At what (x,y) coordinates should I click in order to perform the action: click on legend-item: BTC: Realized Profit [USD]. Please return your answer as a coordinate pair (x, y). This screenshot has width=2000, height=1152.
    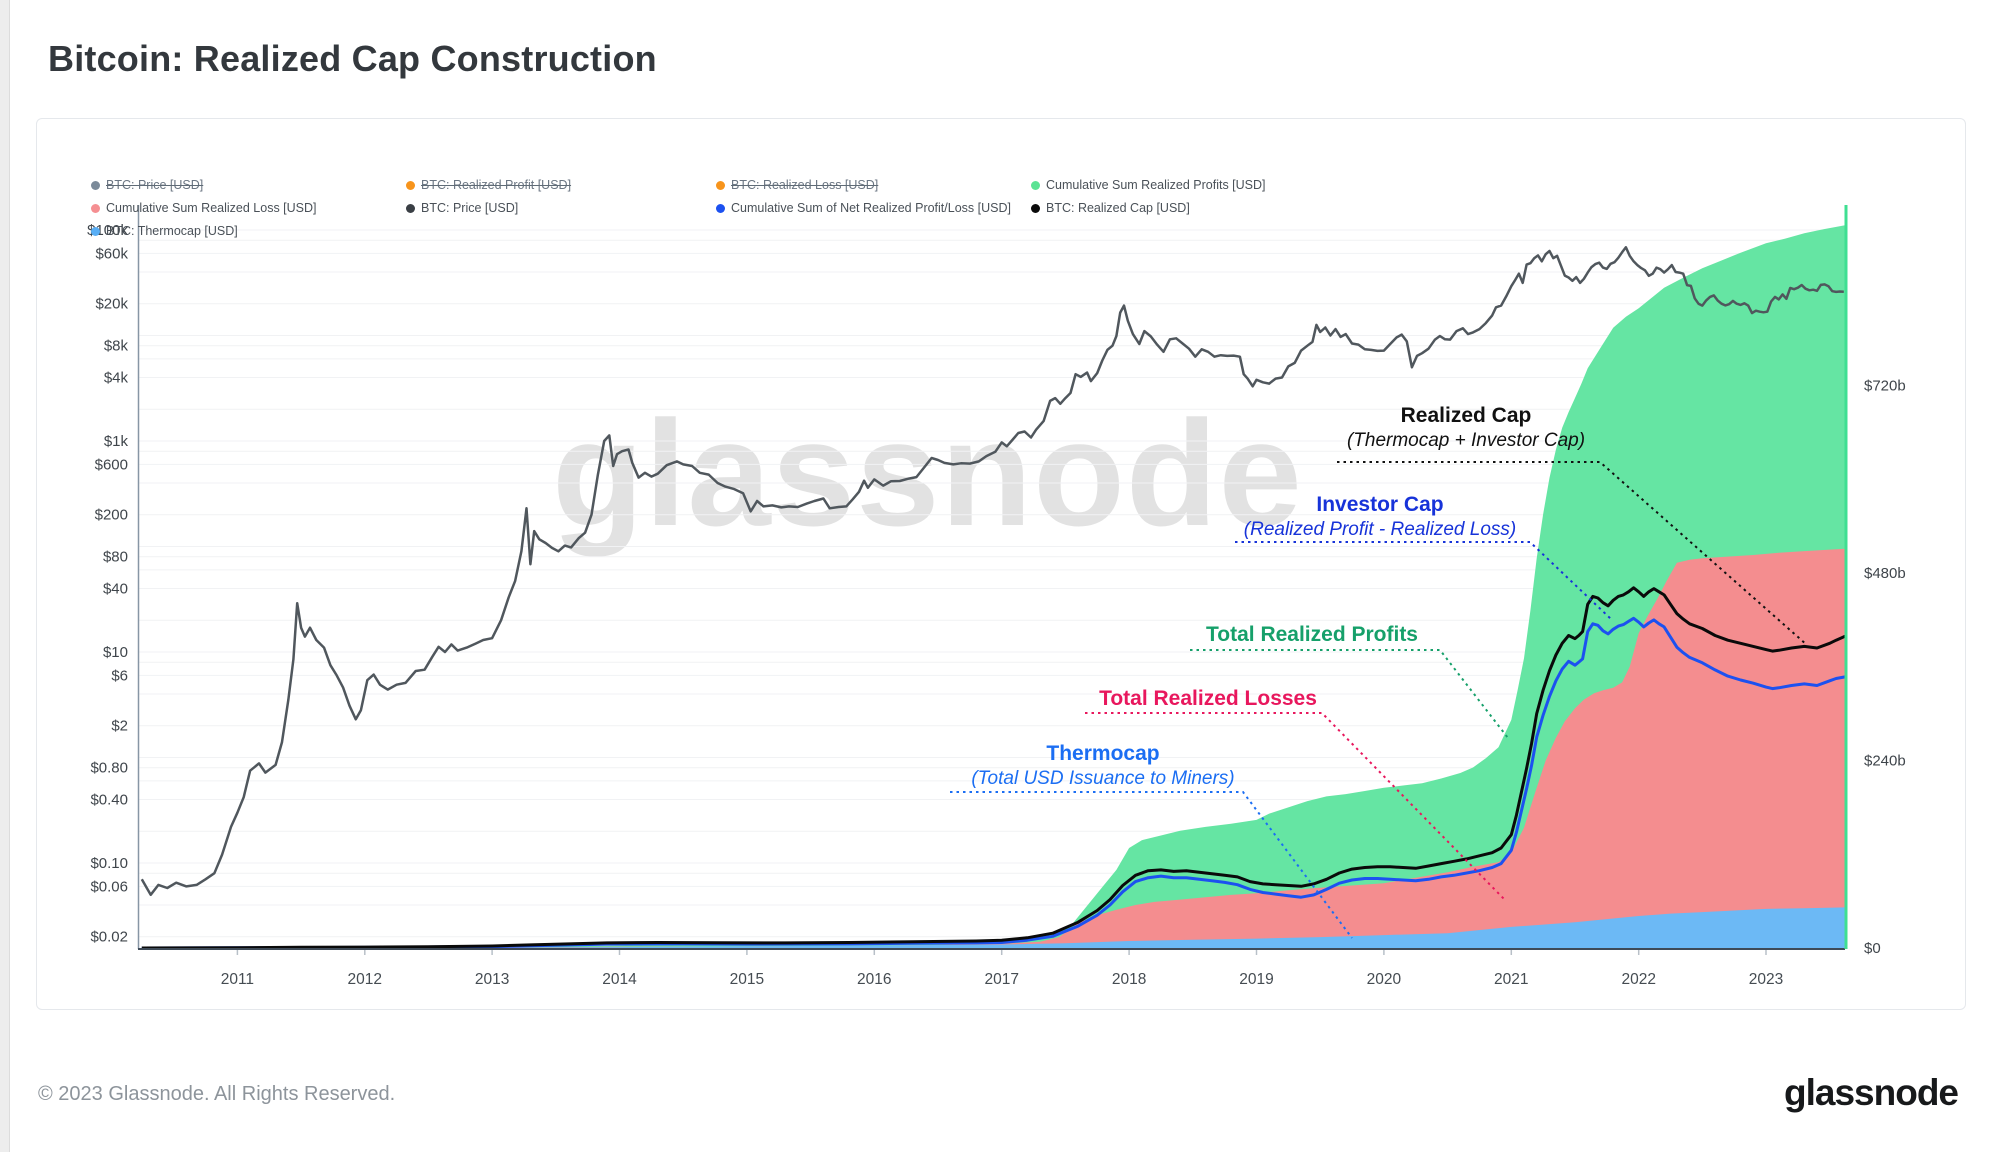
    Looking at the image, I should click on (488, 185).